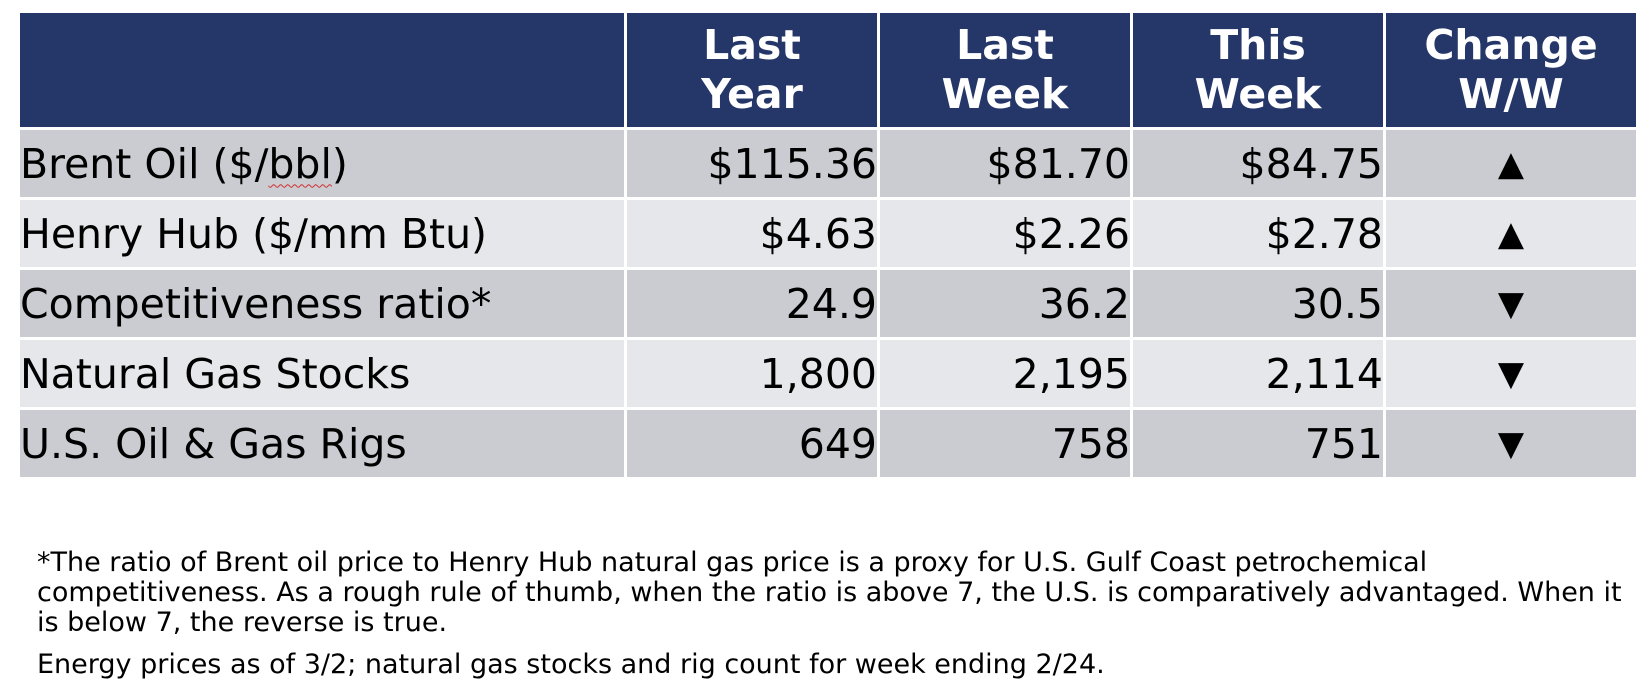 Image resolution: width=1652 pixels, height=699 pixels. What do you see at coordinates (322, 303) in the screenshot?
I see `row-label: Competitiveness ratio*` at bounding box center [322, 303].